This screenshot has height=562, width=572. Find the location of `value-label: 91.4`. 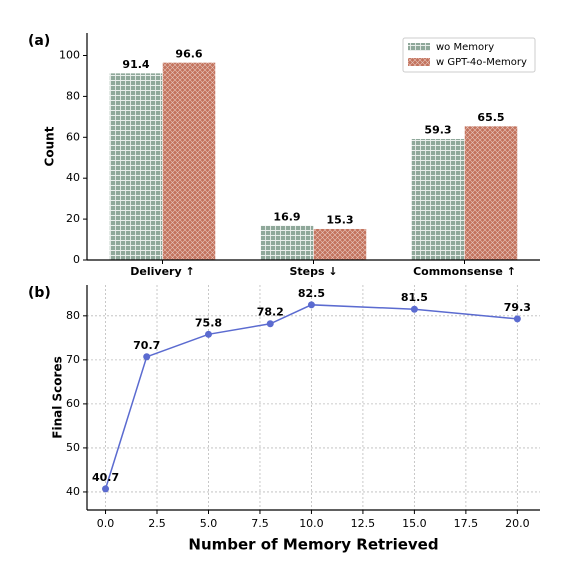

value-label: 91.4 is located at coordinates (135, 64).